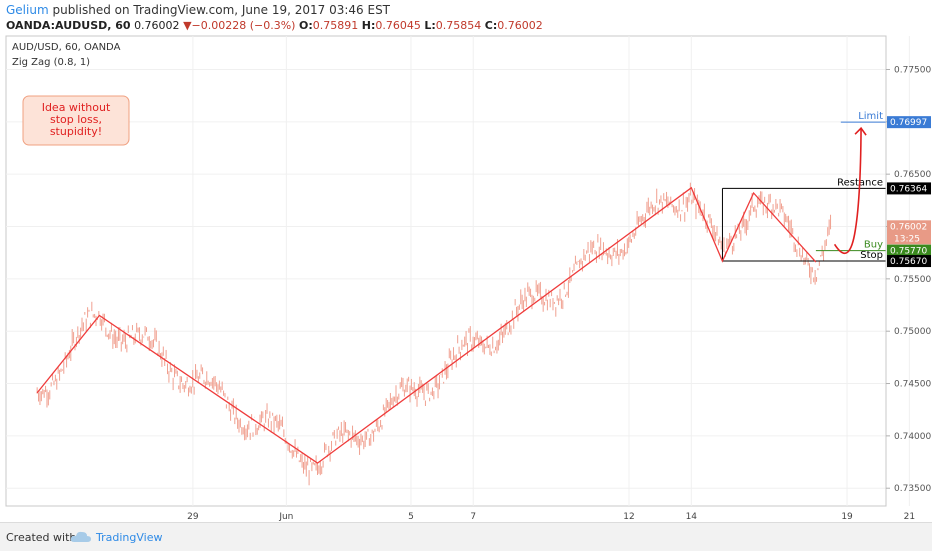  I want to click on x-tick-label: 21, so click(909, 517).